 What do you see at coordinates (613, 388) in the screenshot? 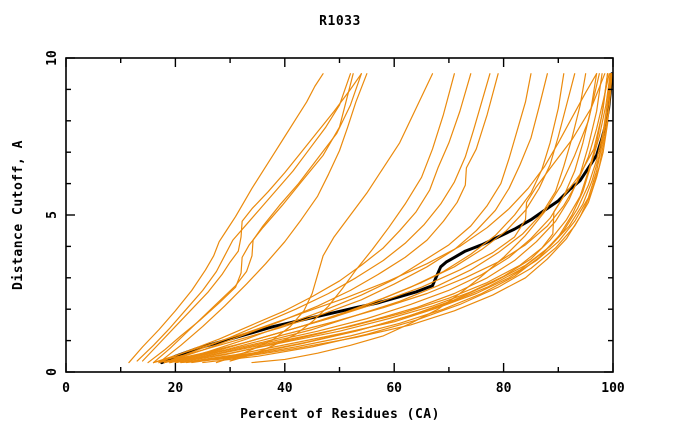
I see `x-tick-label-100: 100` at bounding box center [613, 388].